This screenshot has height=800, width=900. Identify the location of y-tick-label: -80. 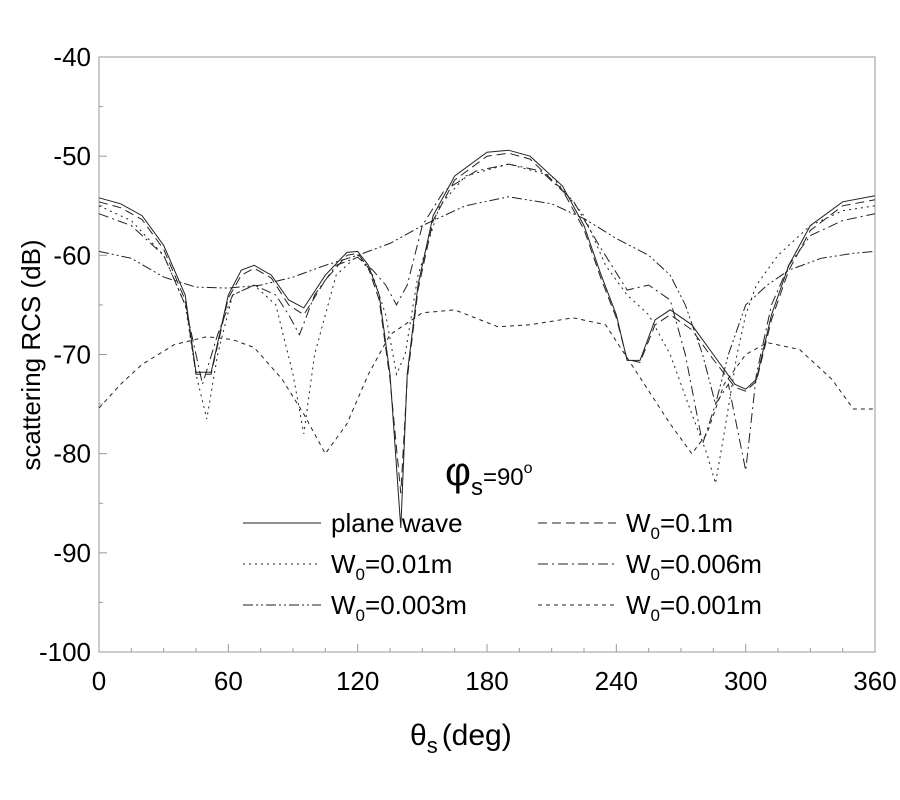
(72, 454).